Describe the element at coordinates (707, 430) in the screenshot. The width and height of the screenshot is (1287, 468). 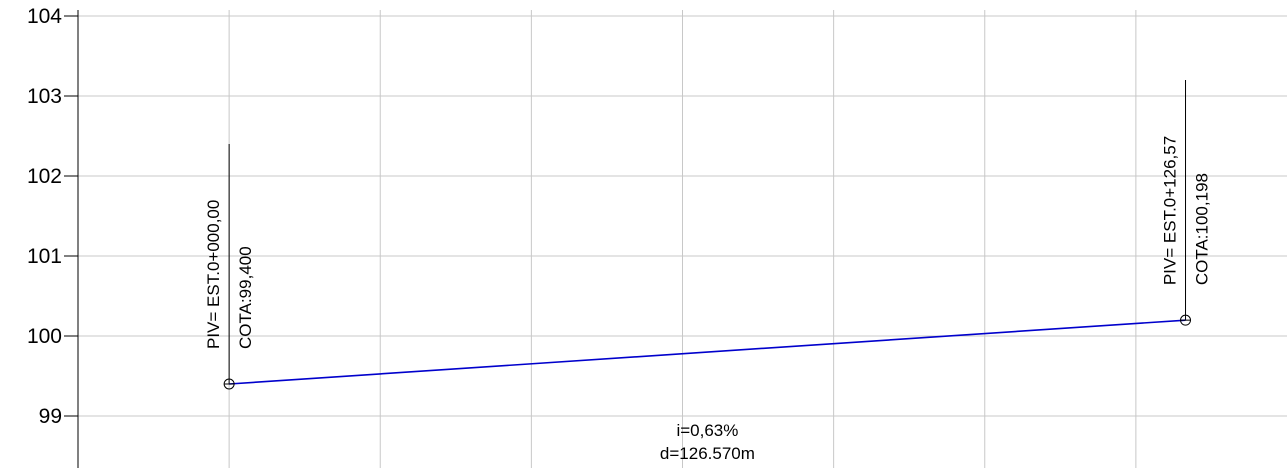
I see `slope-label: i=0,63%` at that location.